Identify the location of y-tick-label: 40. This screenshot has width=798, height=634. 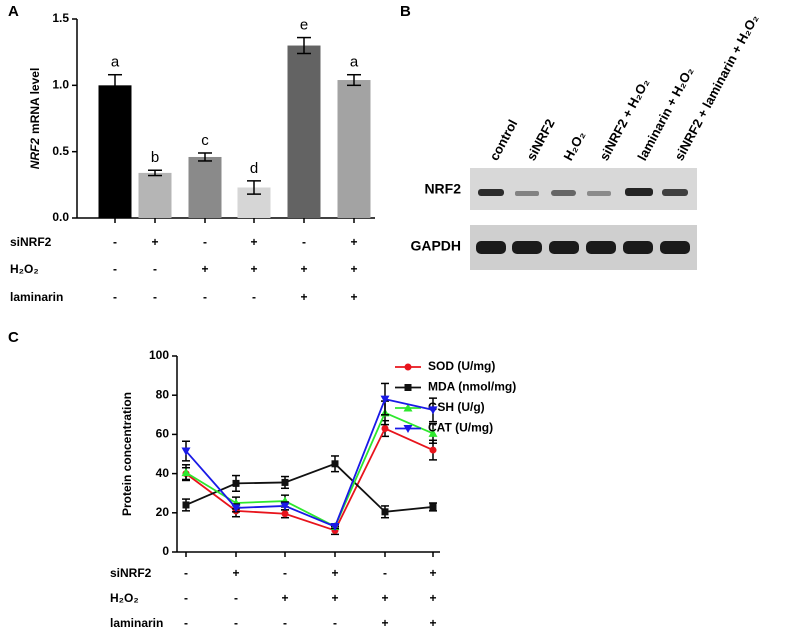
(163, 473).